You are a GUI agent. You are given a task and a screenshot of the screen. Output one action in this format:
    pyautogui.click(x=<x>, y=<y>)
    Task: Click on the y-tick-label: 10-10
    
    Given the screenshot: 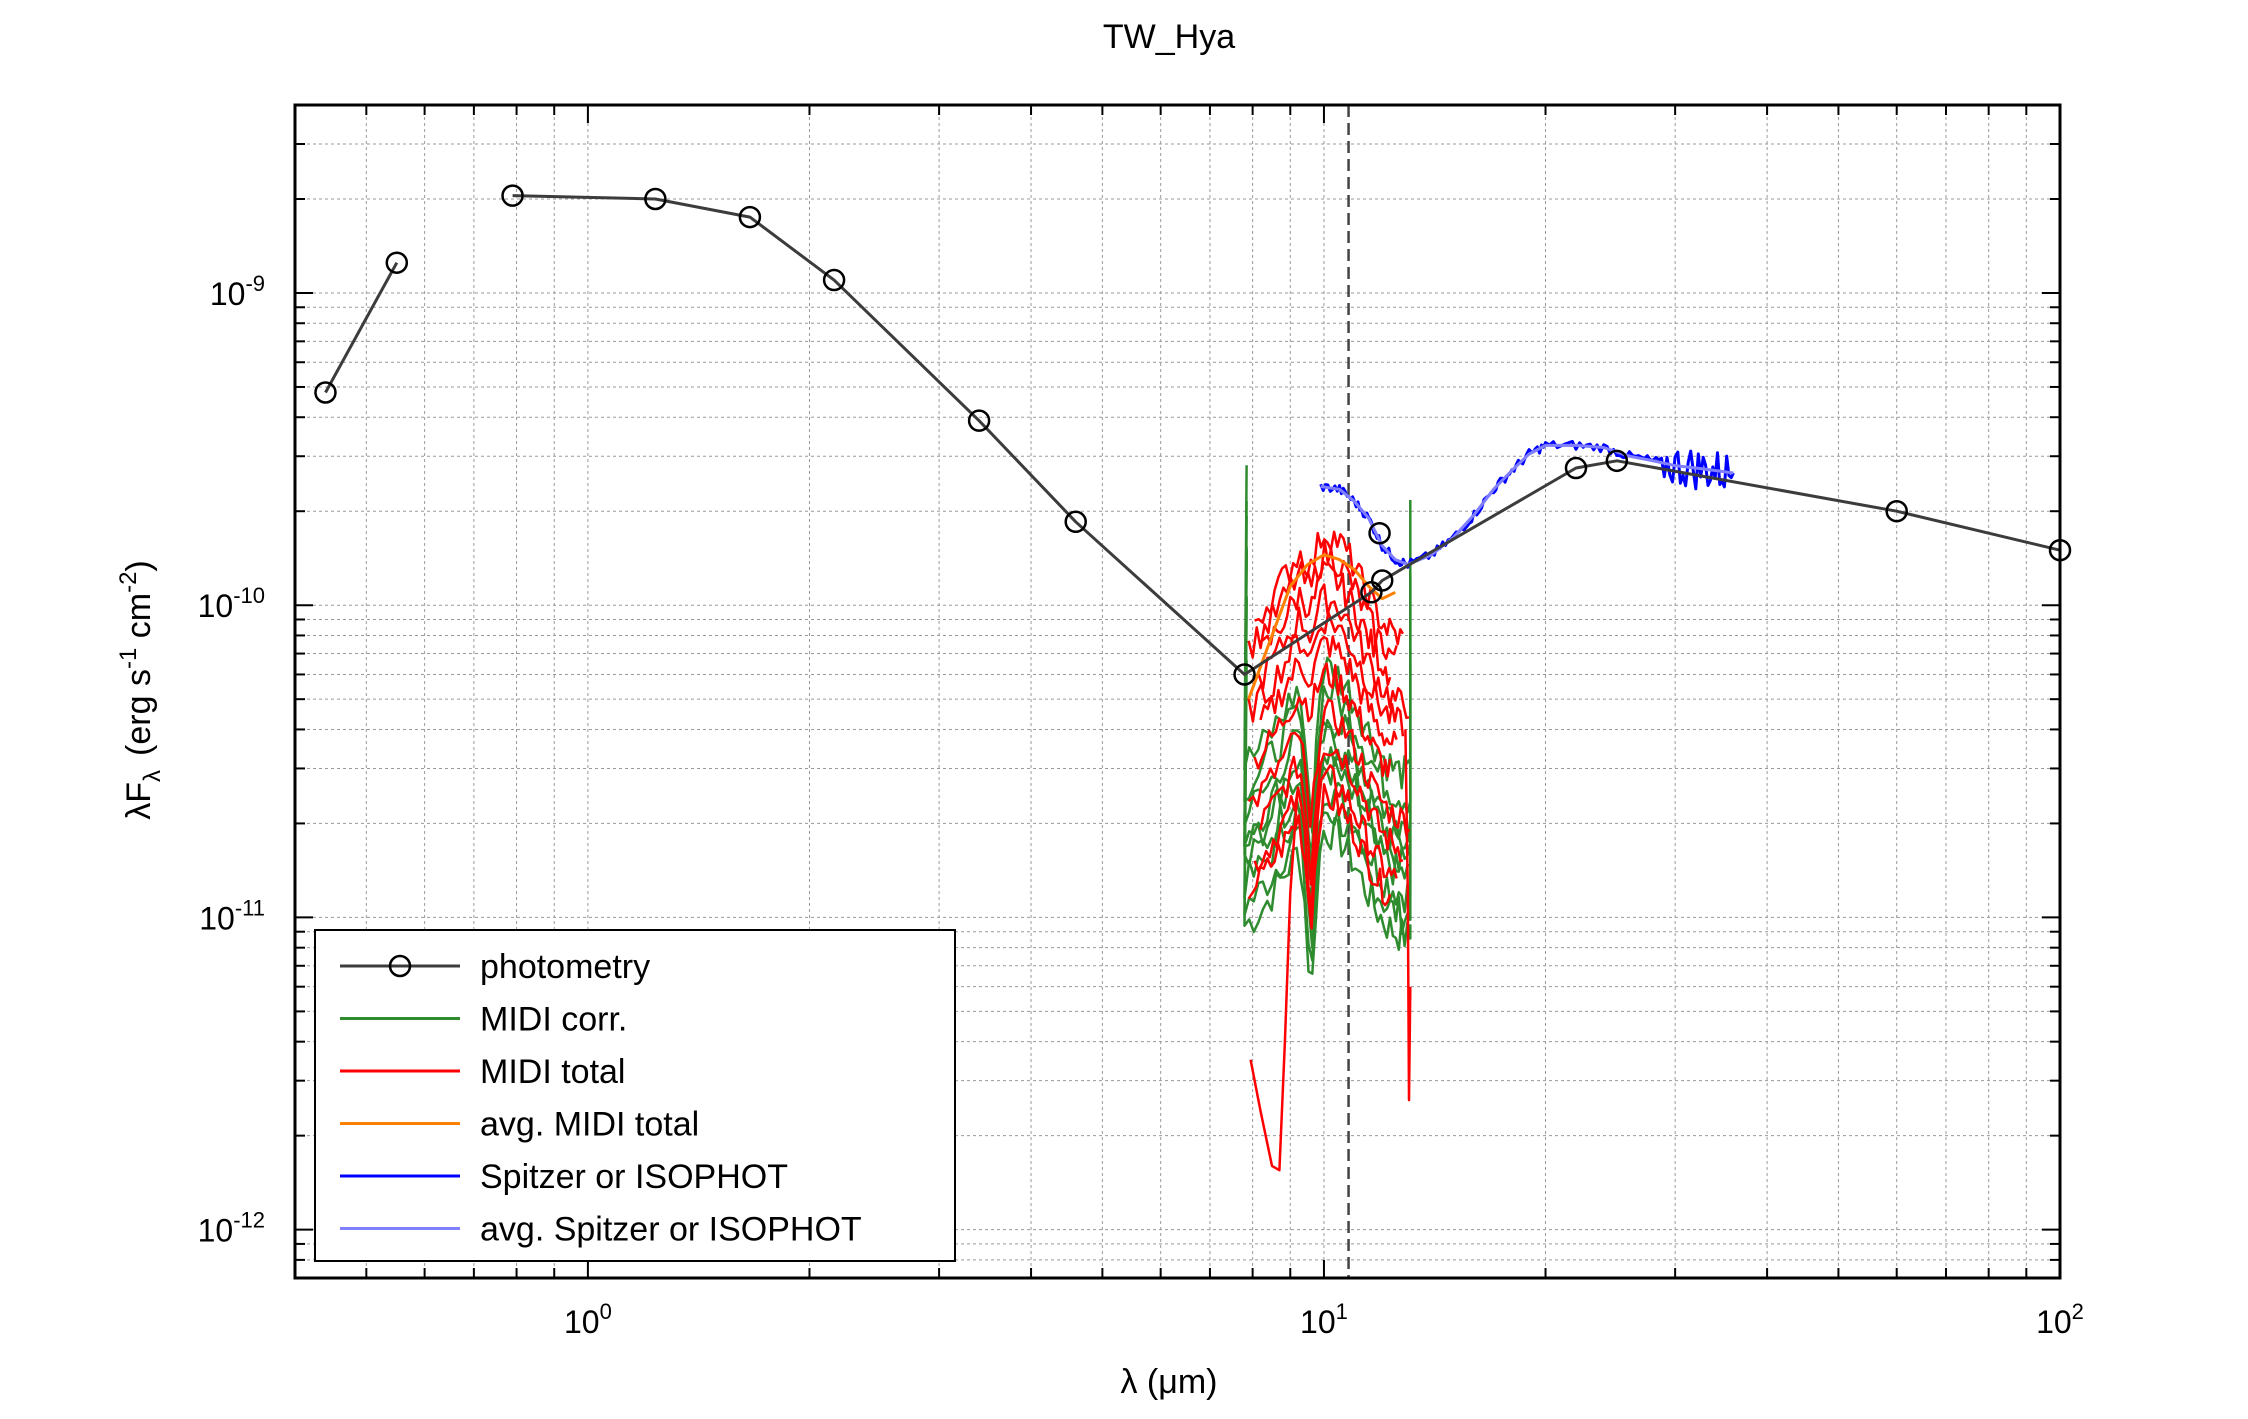 What is the action you would take?
    pyautogui.click(x=231, y=603)
    